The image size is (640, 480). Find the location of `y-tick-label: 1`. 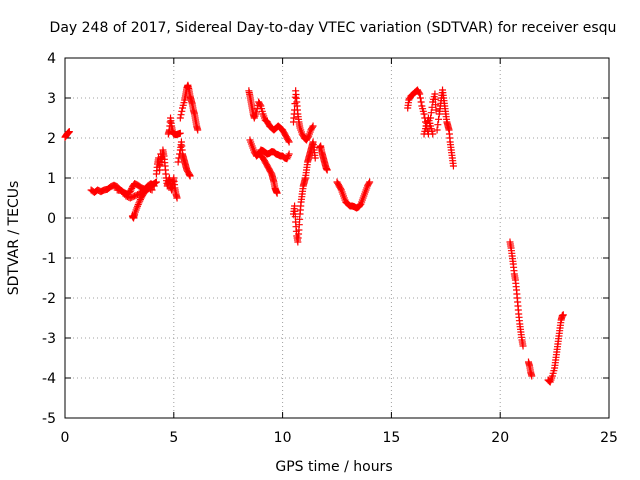

y-tick-label: 1 is located at coordinates (51, 179).